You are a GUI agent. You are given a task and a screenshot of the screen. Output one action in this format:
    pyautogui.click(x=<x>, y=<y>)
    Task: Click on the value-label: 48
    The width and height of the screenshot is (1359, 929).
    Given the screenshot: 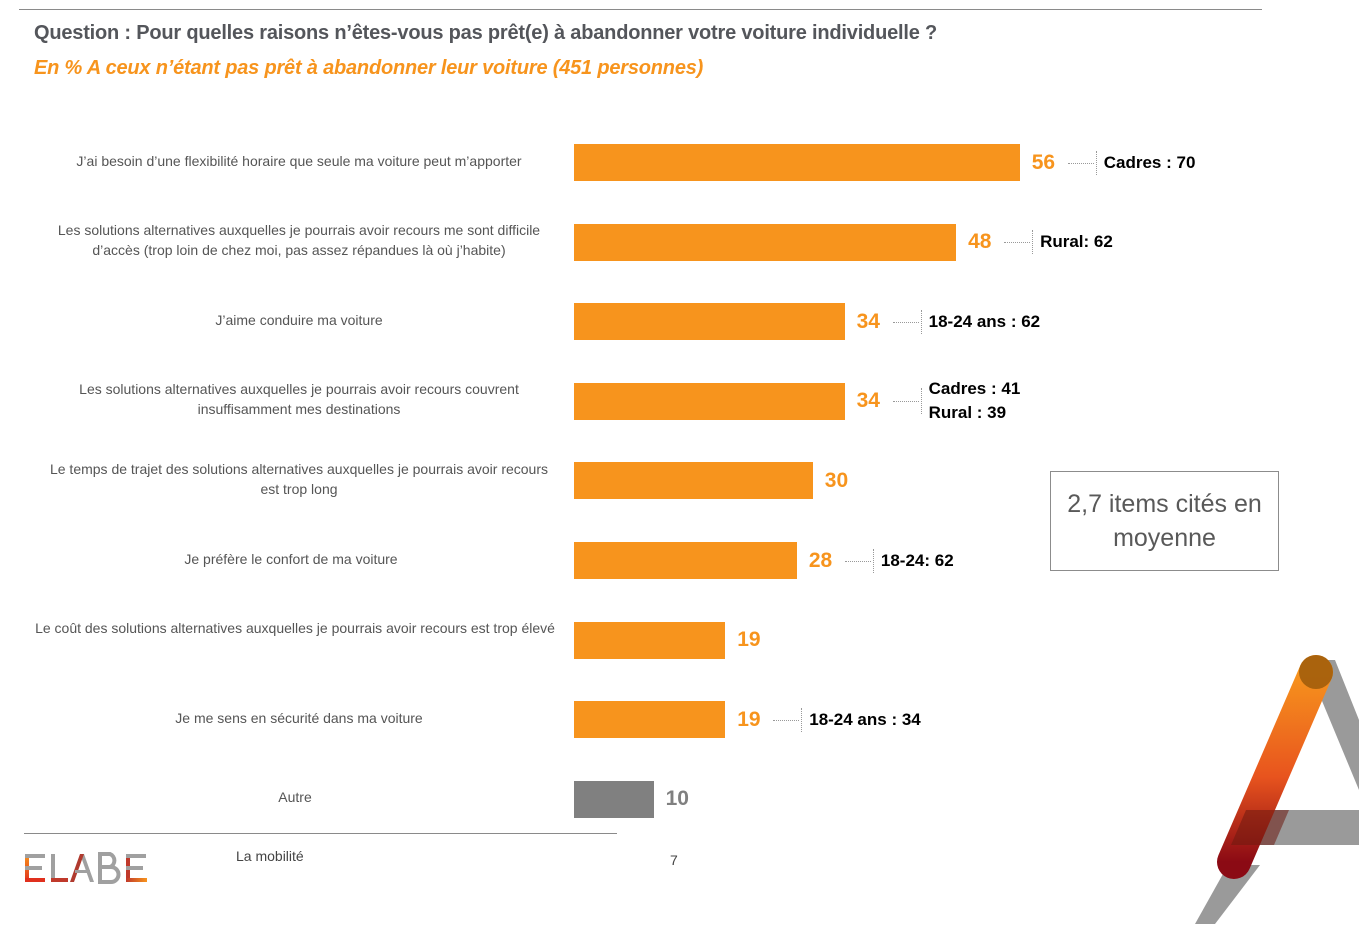 What is the action you would take?
    pyautogui.click(x=980, y=242)
    